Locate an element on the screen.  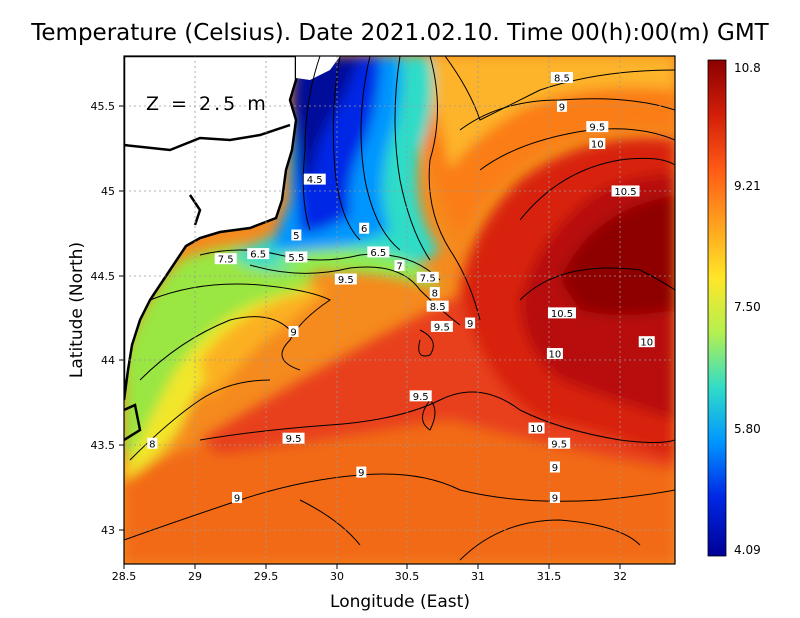
y-axis-label: Latitude (North) is located at coordinates (77, 310).